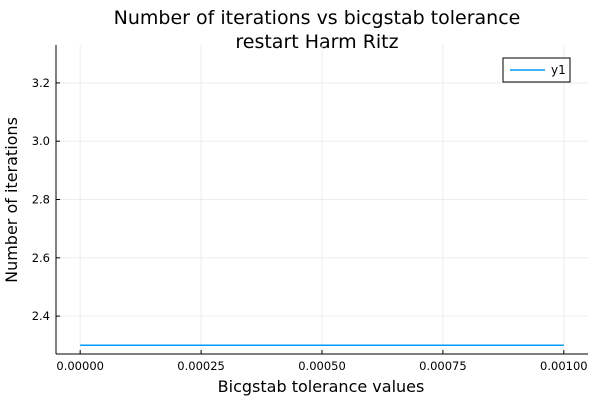 Image resolution: width=600 pixels, height=400 pixels. What do you see at coordinates (558, 70) in the screenshot?
I see `legend-label: y1` at bounding box center [558, 70].